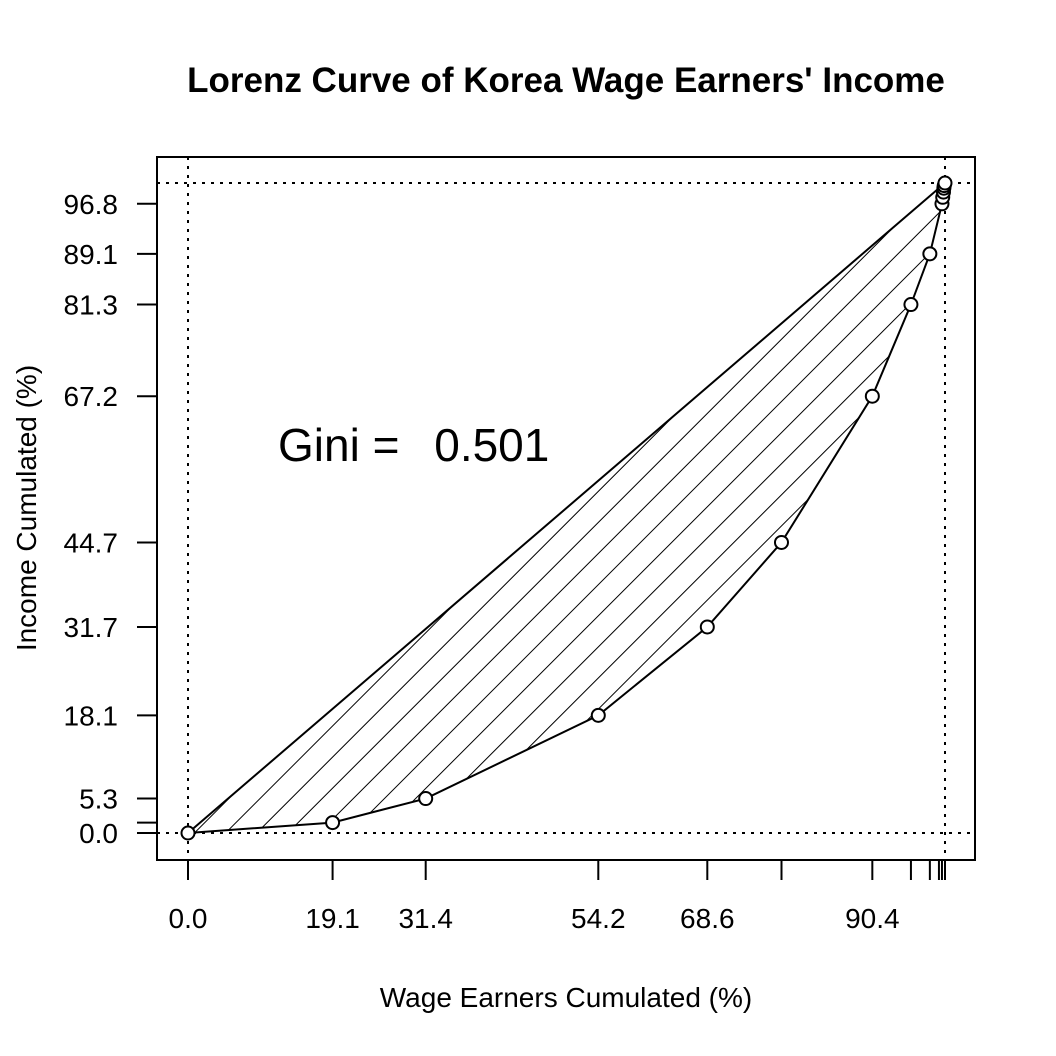 This screenshot has width=1056, height=1056. I want to click on x-tick-label-6: 90.4, so click(872, 918).